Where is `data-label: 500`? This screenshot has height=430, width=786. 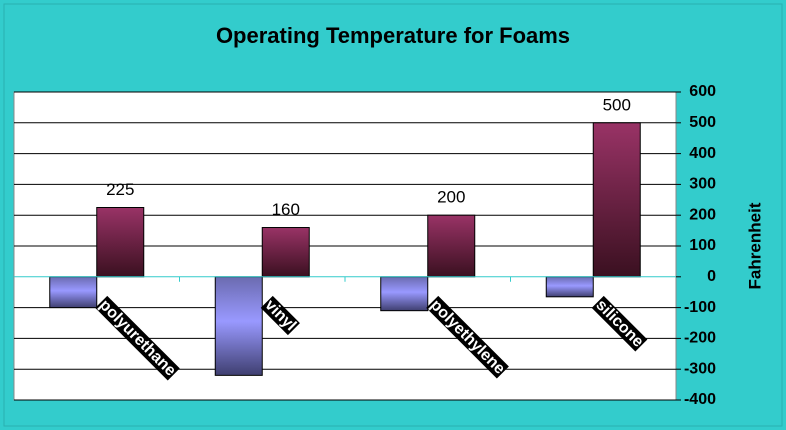 data-label: 500 is located at coordinates (617, 104).